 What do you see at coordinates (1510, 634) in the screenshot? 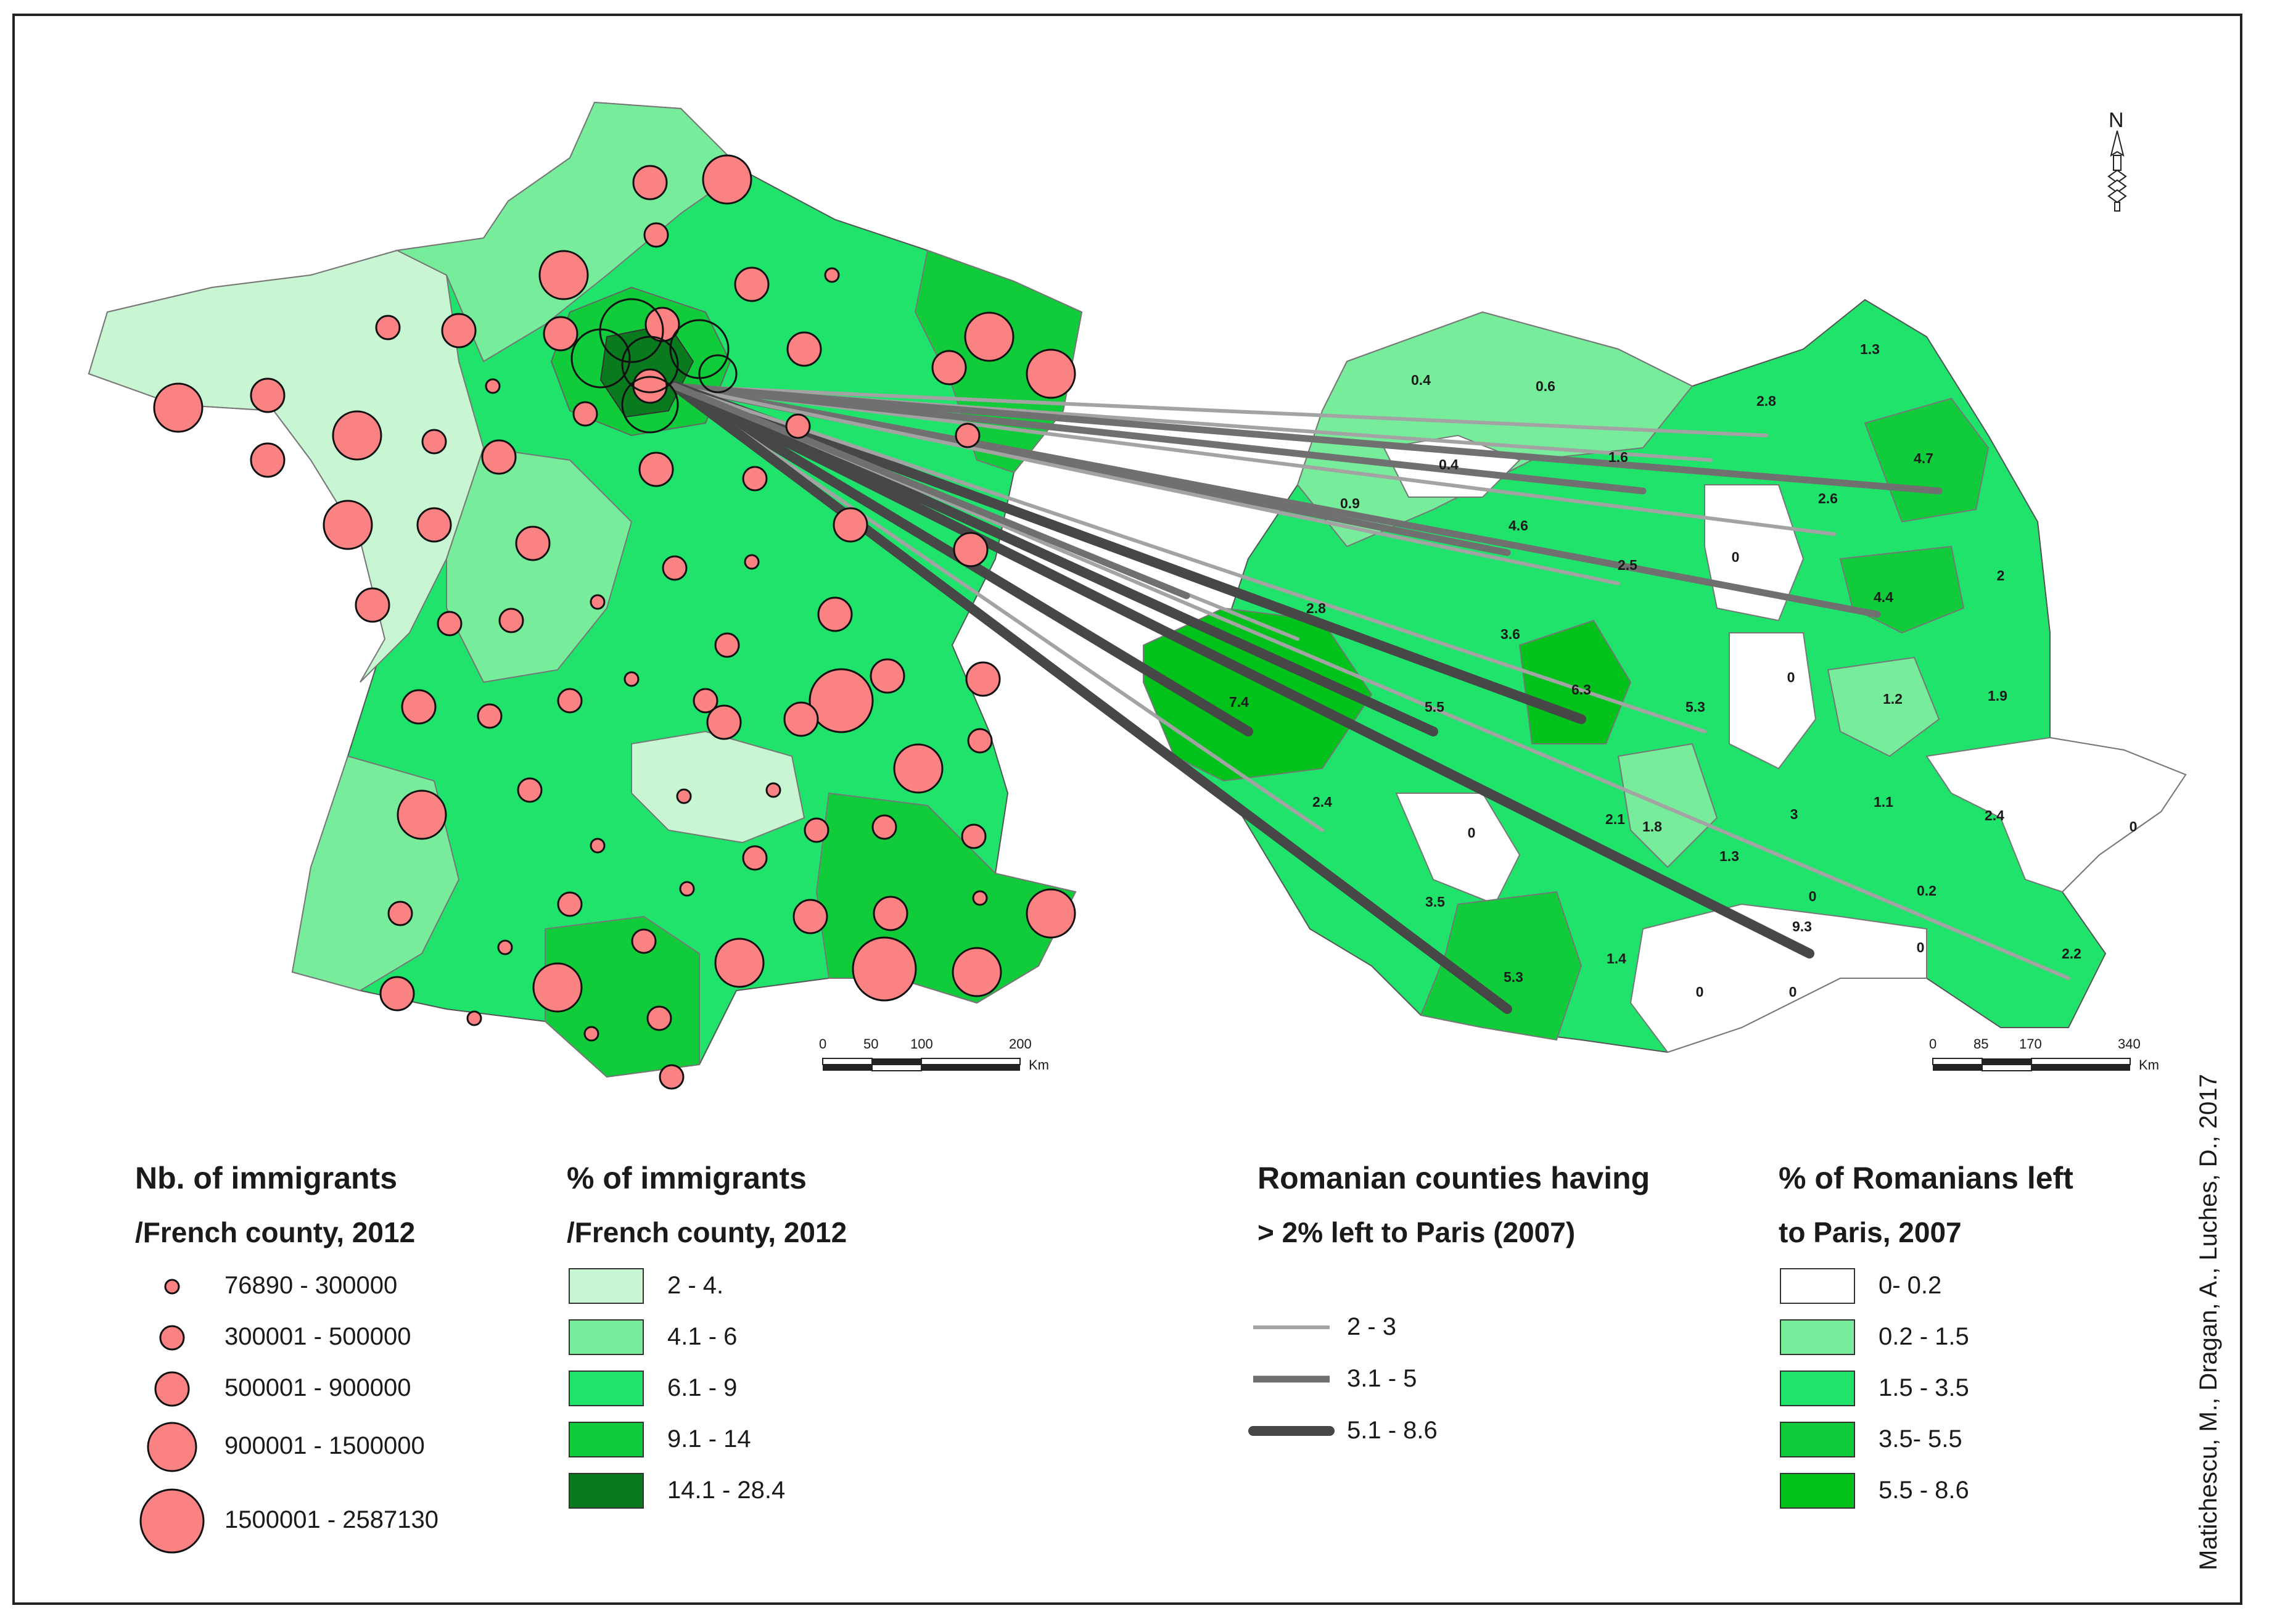
I see `county-value-label: 3.6` at bounding box center [1510, 634].